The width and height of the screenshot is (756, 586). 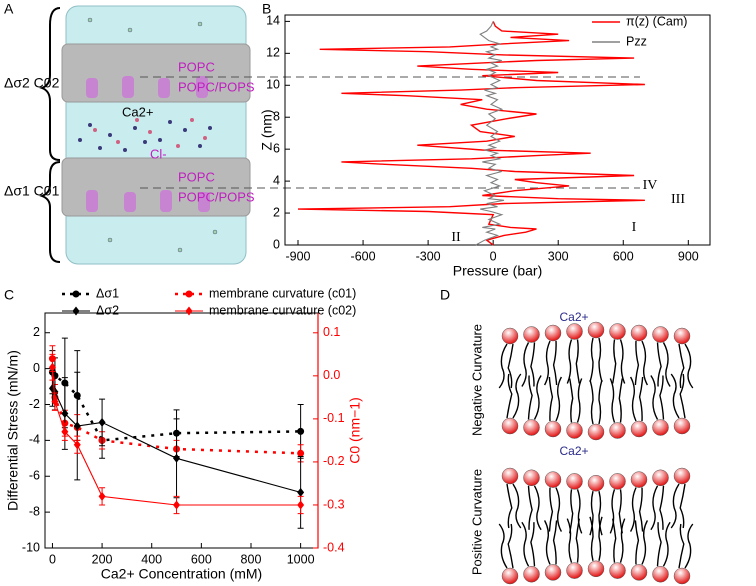 I want to click on legend-label: membrane curvature (c01), so click(x=282, y=293).